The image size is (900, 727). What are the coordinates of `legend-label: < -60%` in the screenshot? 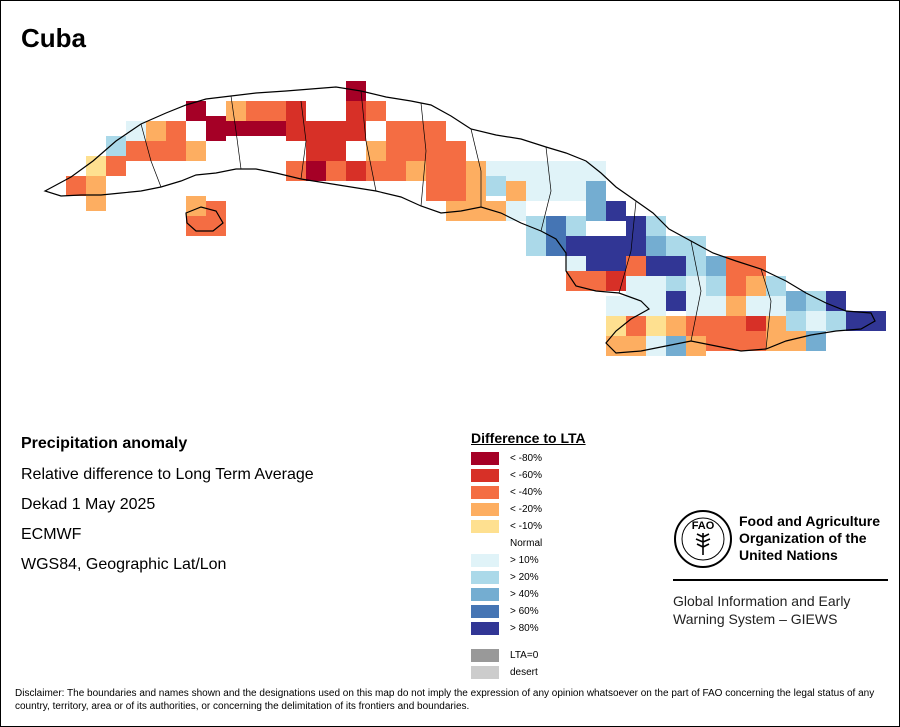 It's located at (526, 475).